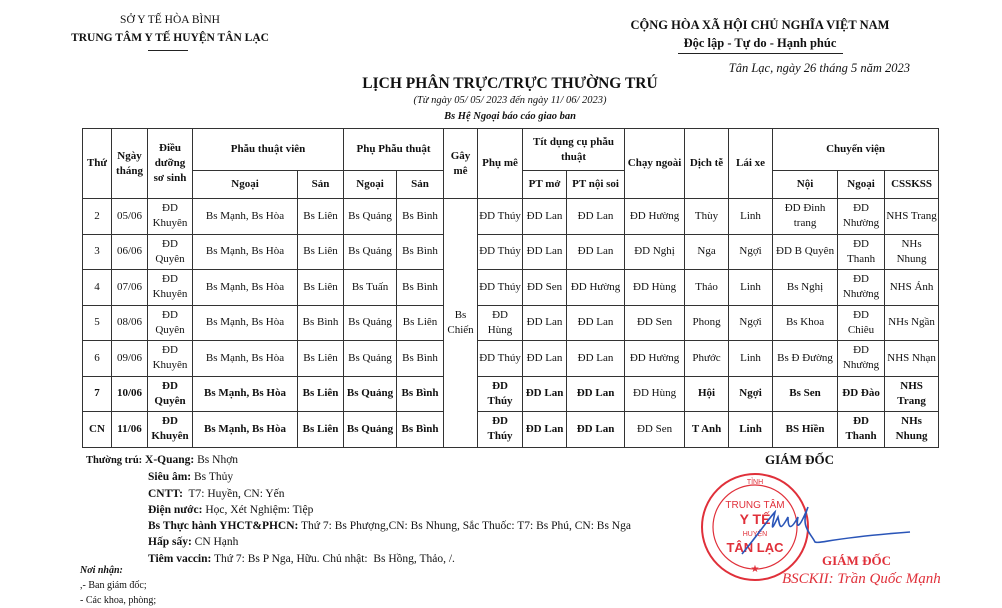  I want to click on cell-pt-mo: ĐD Sen, so click(545, 287).